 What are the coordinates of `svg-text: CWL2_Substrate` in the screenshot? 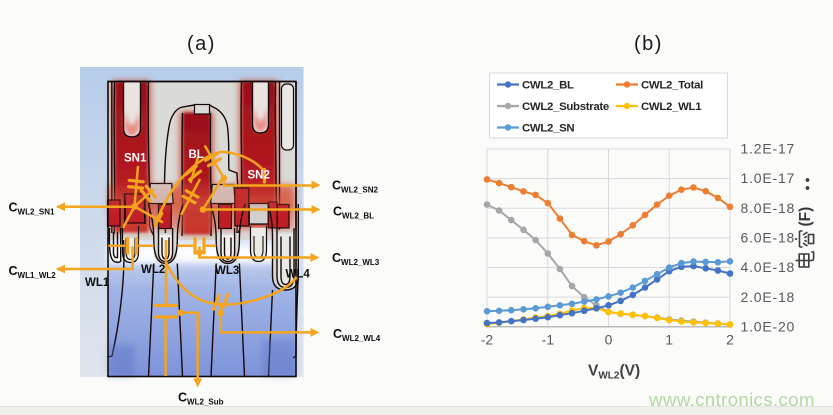 It's located at (565, 107).